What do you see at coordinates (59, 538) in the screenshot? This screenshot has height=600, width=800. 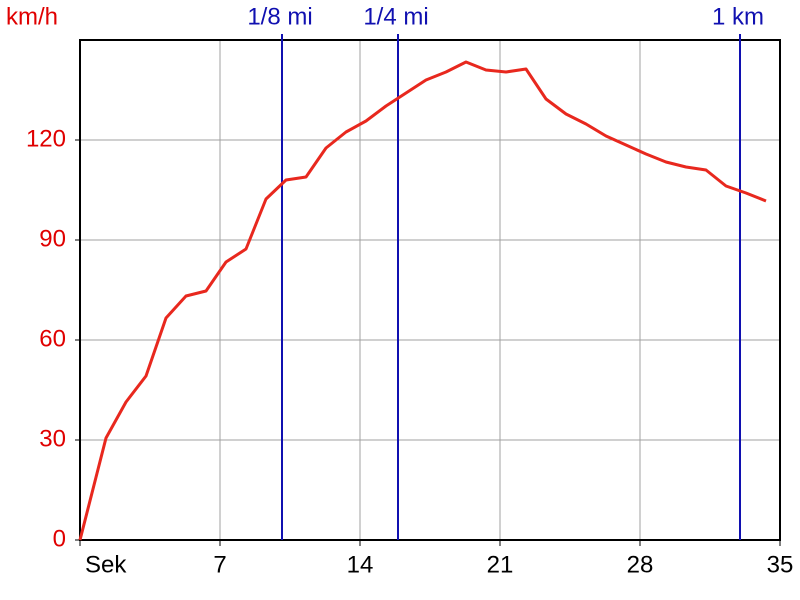 I see `y-tick-label: 0` at bounding box center [59, 538].